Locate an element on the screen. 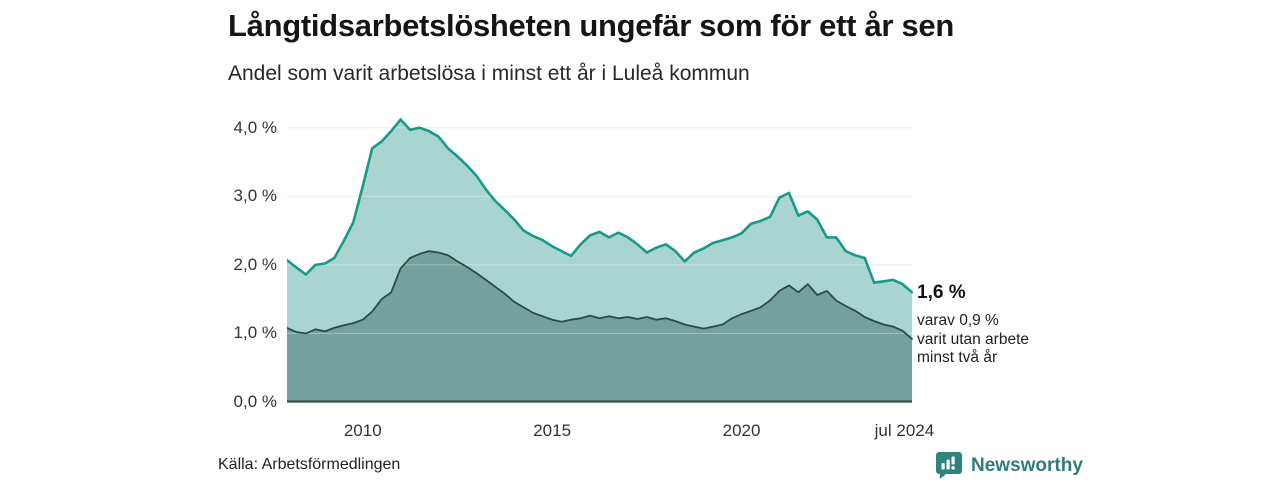 This screenshot has width=1280, height=480. y-axis-label: 0,0 % is located at coordinates (255, 401).